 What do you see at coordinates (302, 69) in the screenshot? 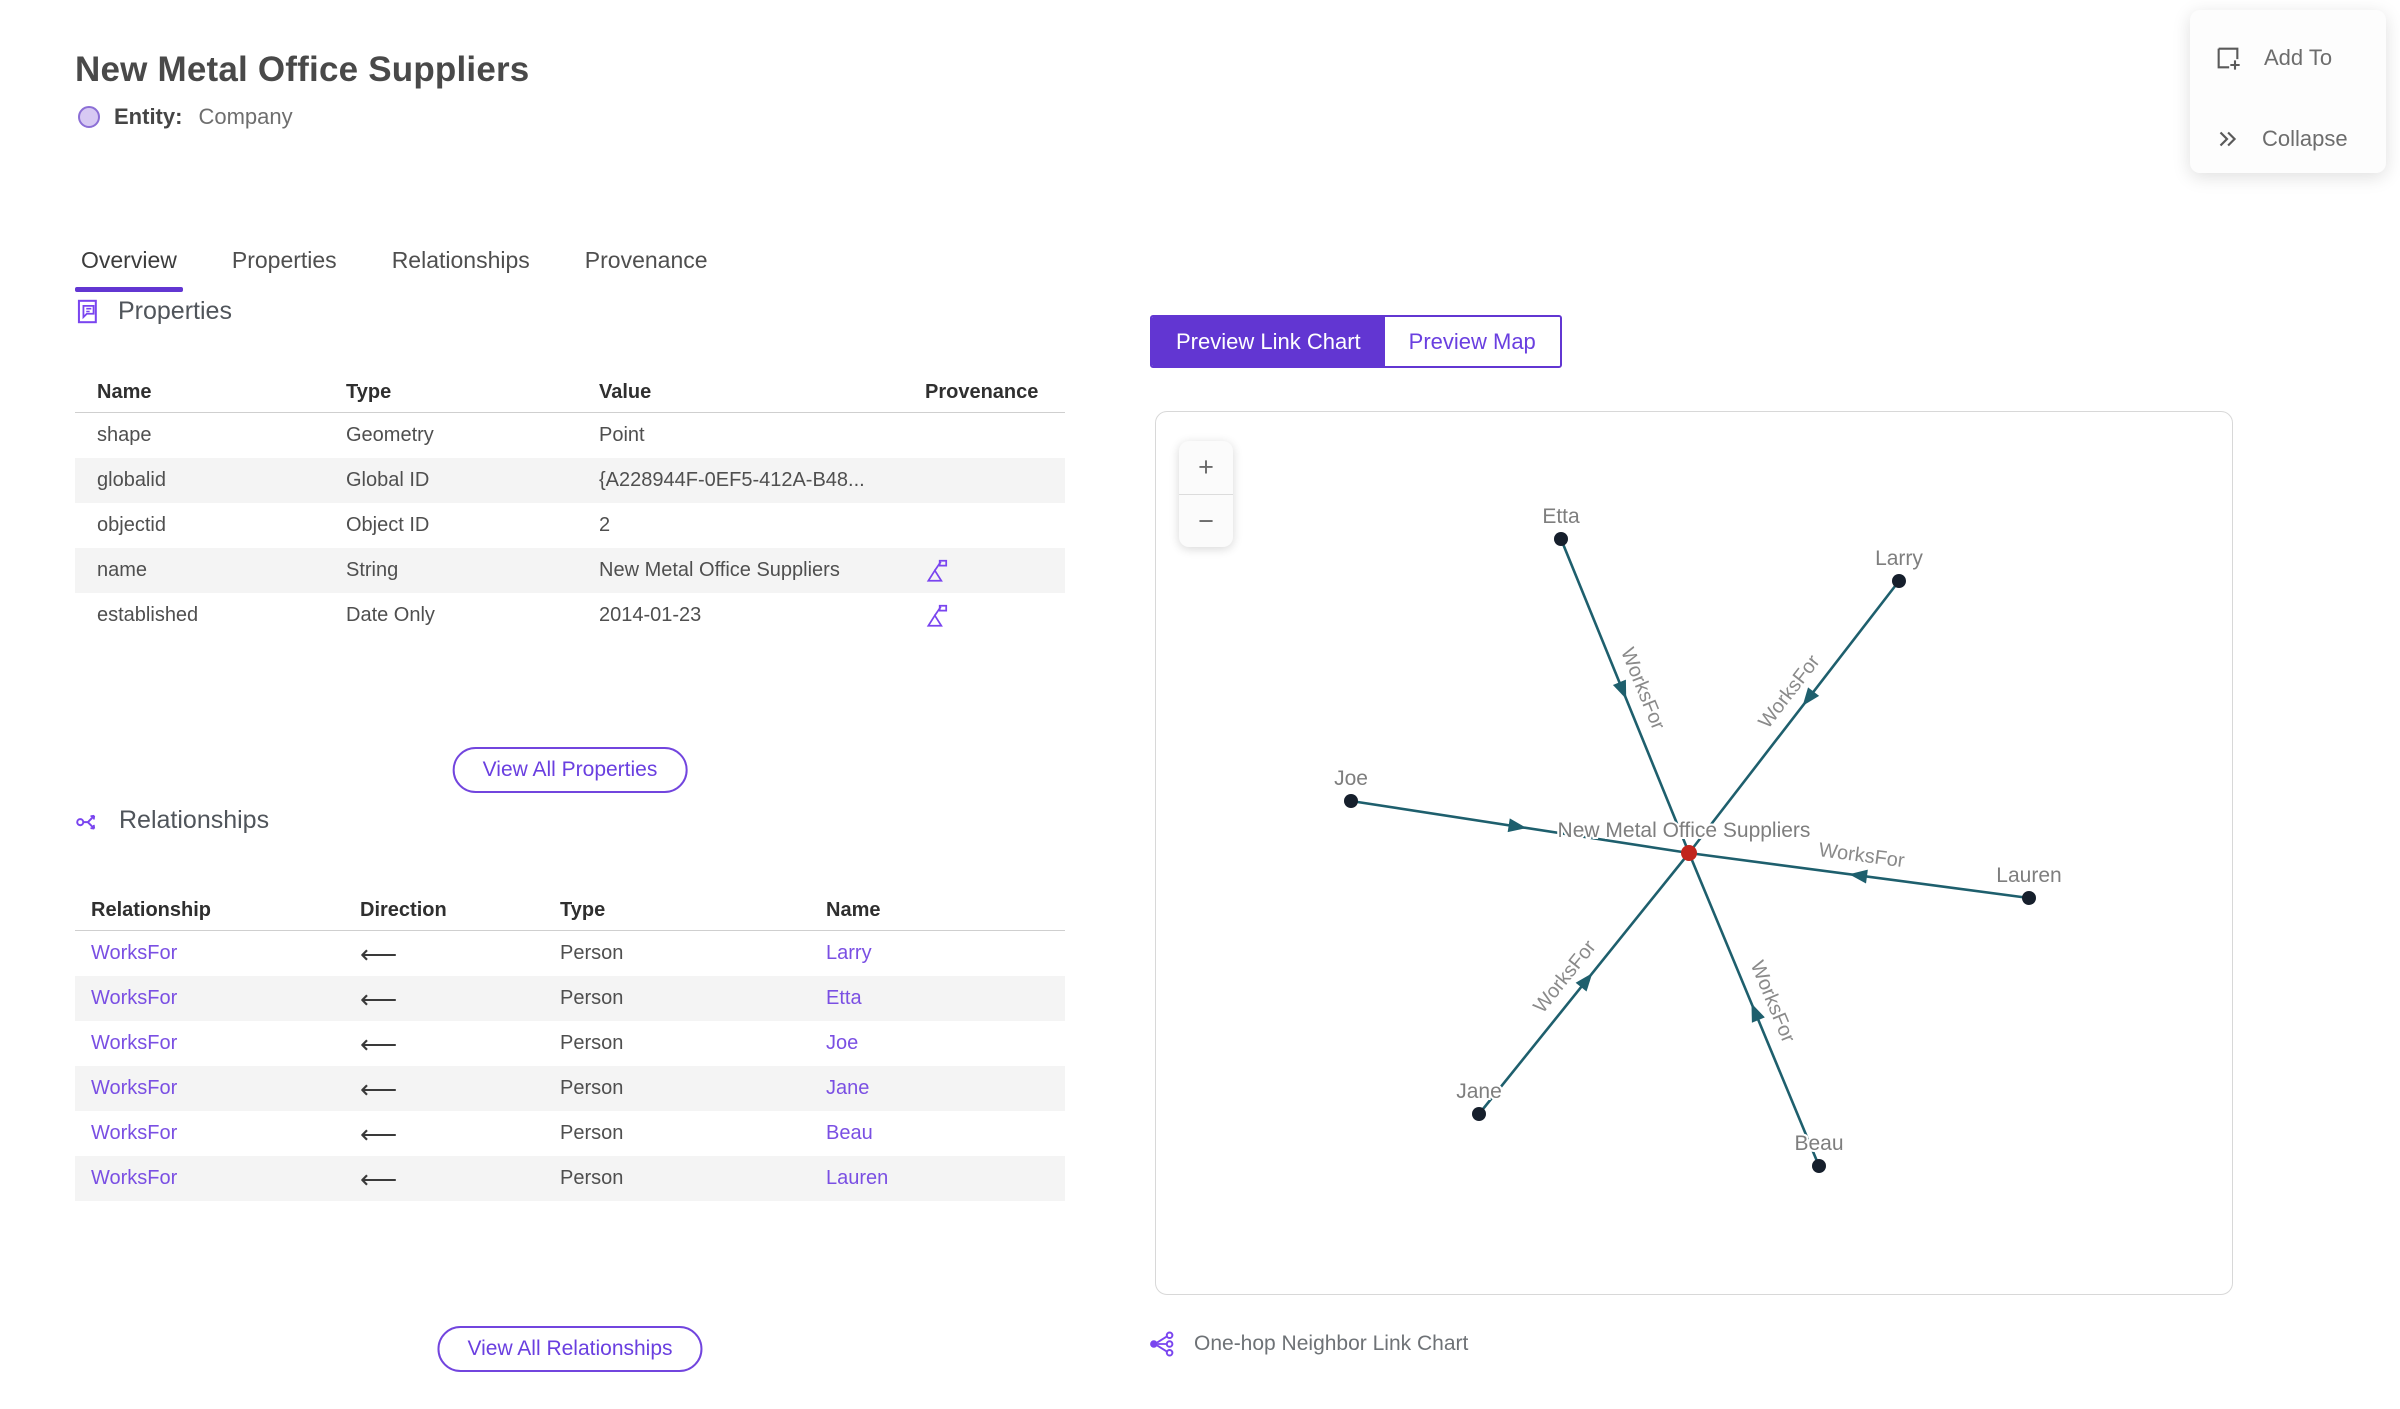
I see `page-title: New Metal Office Suppliers` at bounding box center [302, 69].